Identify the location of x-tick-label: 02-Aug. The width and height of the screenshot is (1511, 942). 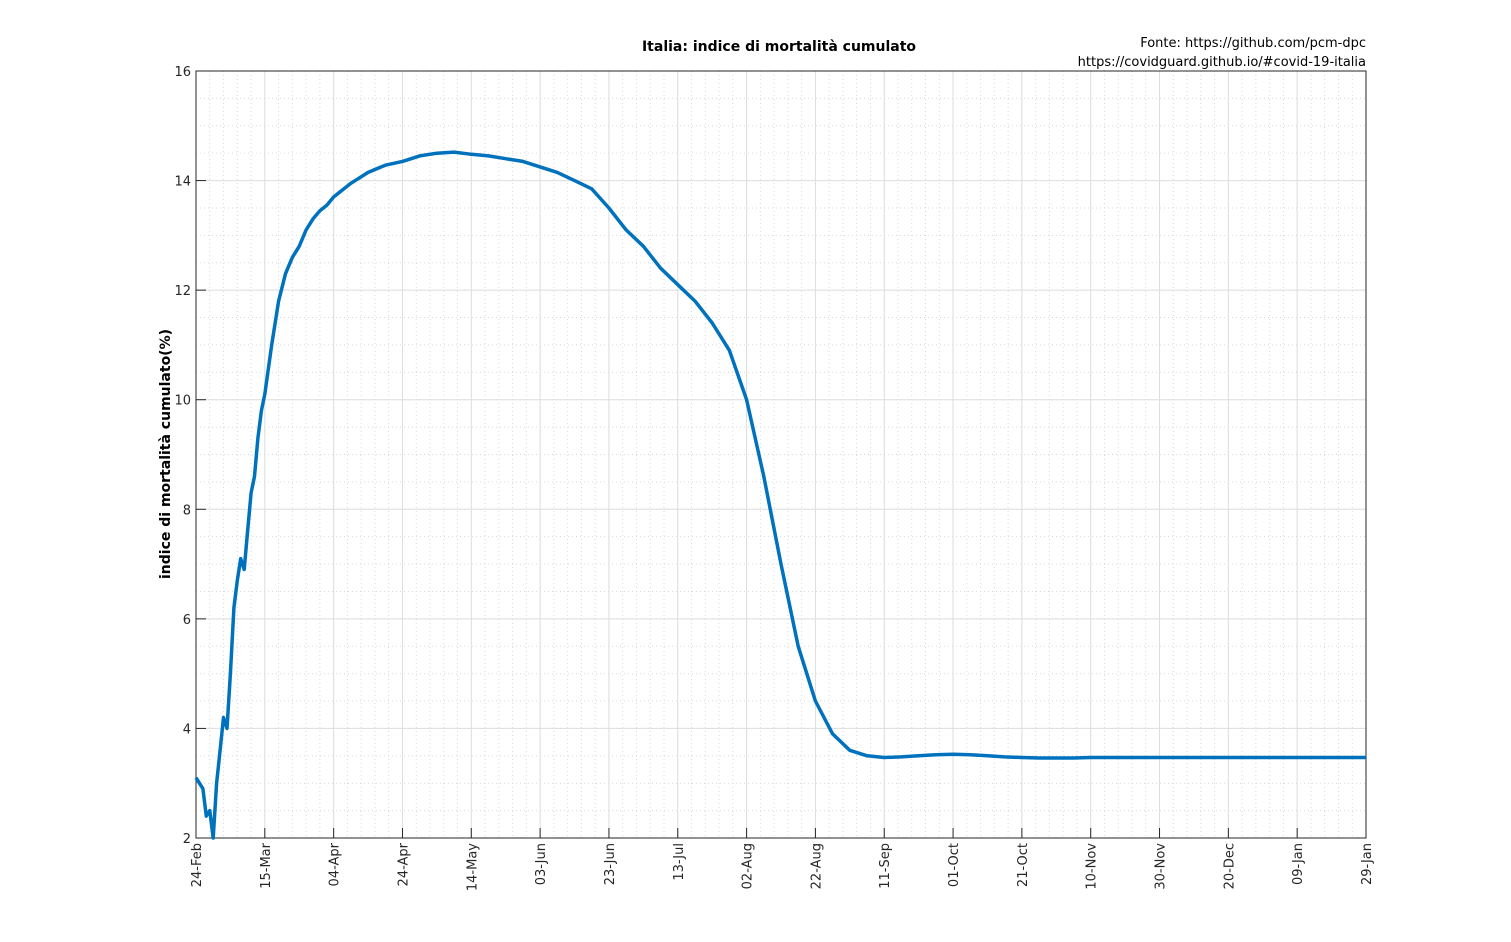
(748, 866).